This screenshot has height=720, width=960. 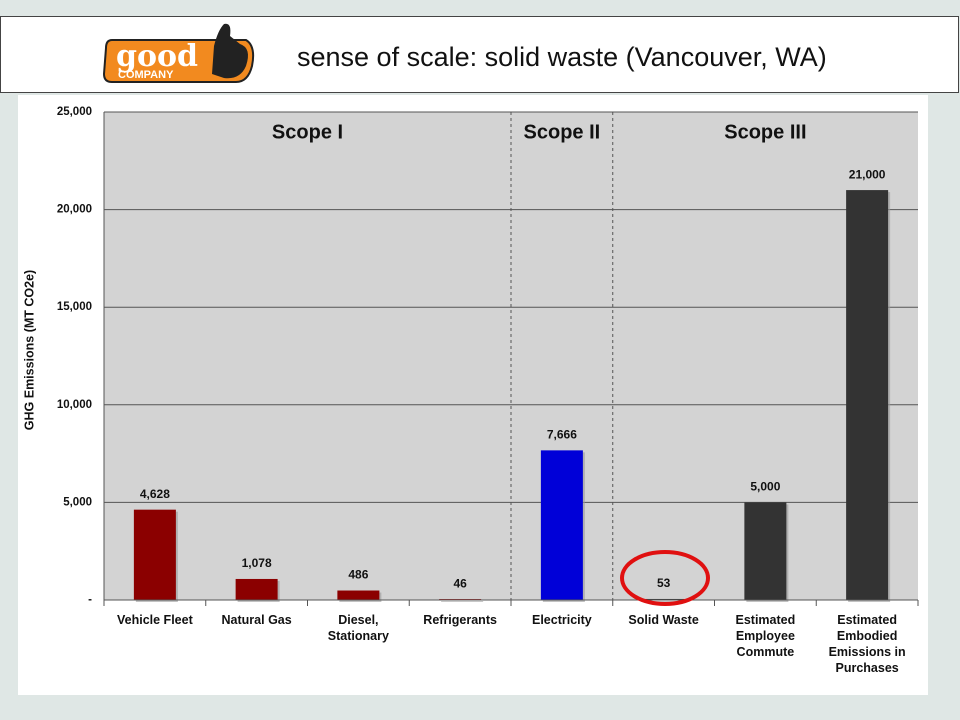 What do you see at coordinates (74, 307) in the screenshot?
I see `y-tick-label: 15,000` at bounding box center [74, 307].